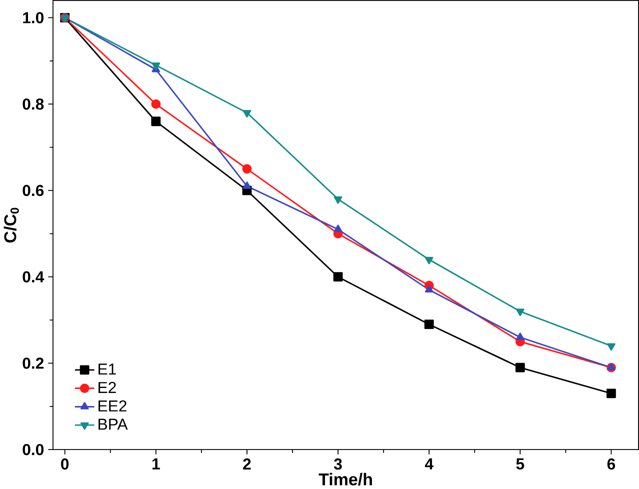 This screenshot has height=489, width=639. What do you see at coordinates (33, 450) in the screenshot?
I see `y-tick-label: 0.0` at bounding box center [33, 450].